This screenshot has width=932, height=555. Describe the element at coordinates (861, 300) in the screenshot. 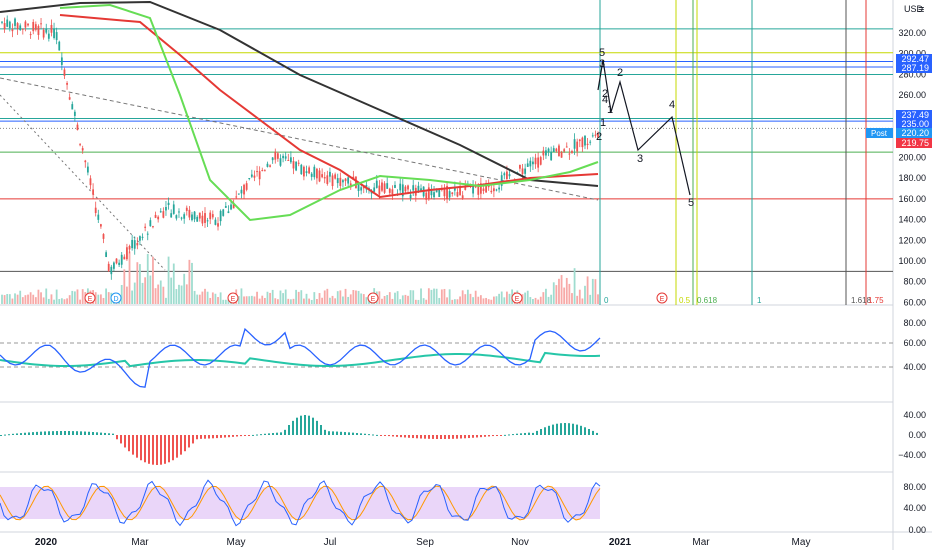

I see `fib-label: 1.618` at that location.